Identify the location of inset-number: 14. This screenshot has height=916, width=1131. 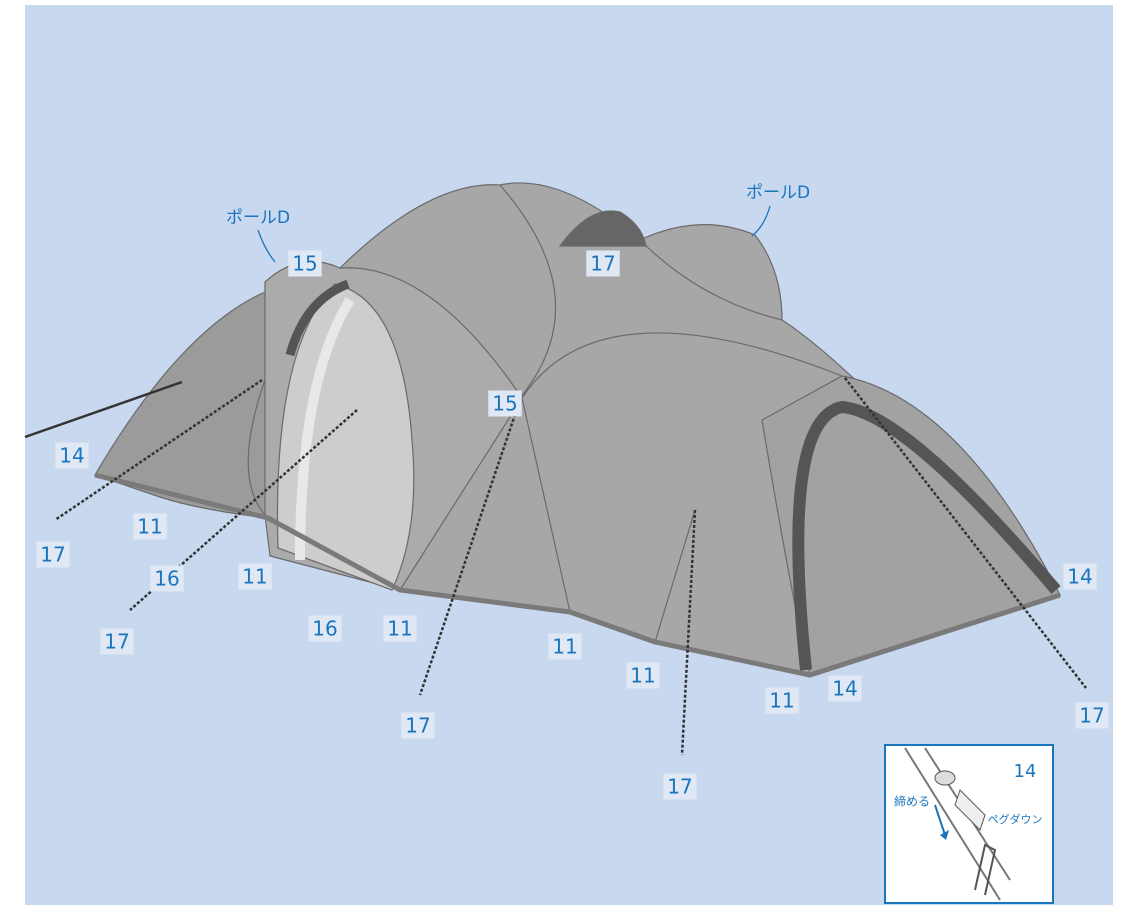
(1025, 771).